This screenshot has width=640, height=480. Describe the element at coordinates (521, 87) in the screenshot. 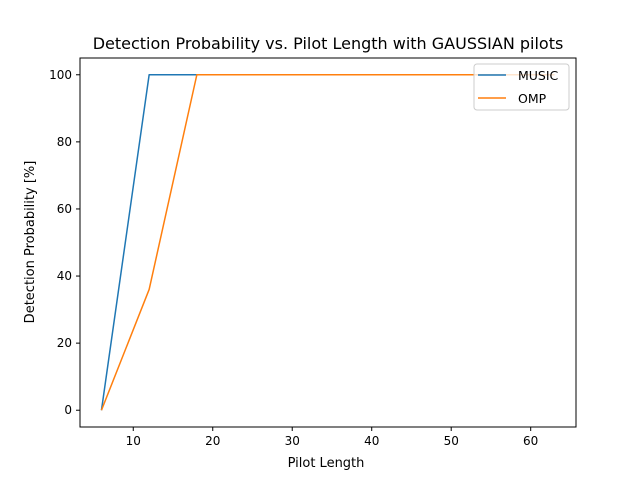

I see `legend: MUSIC OMP` at that location.